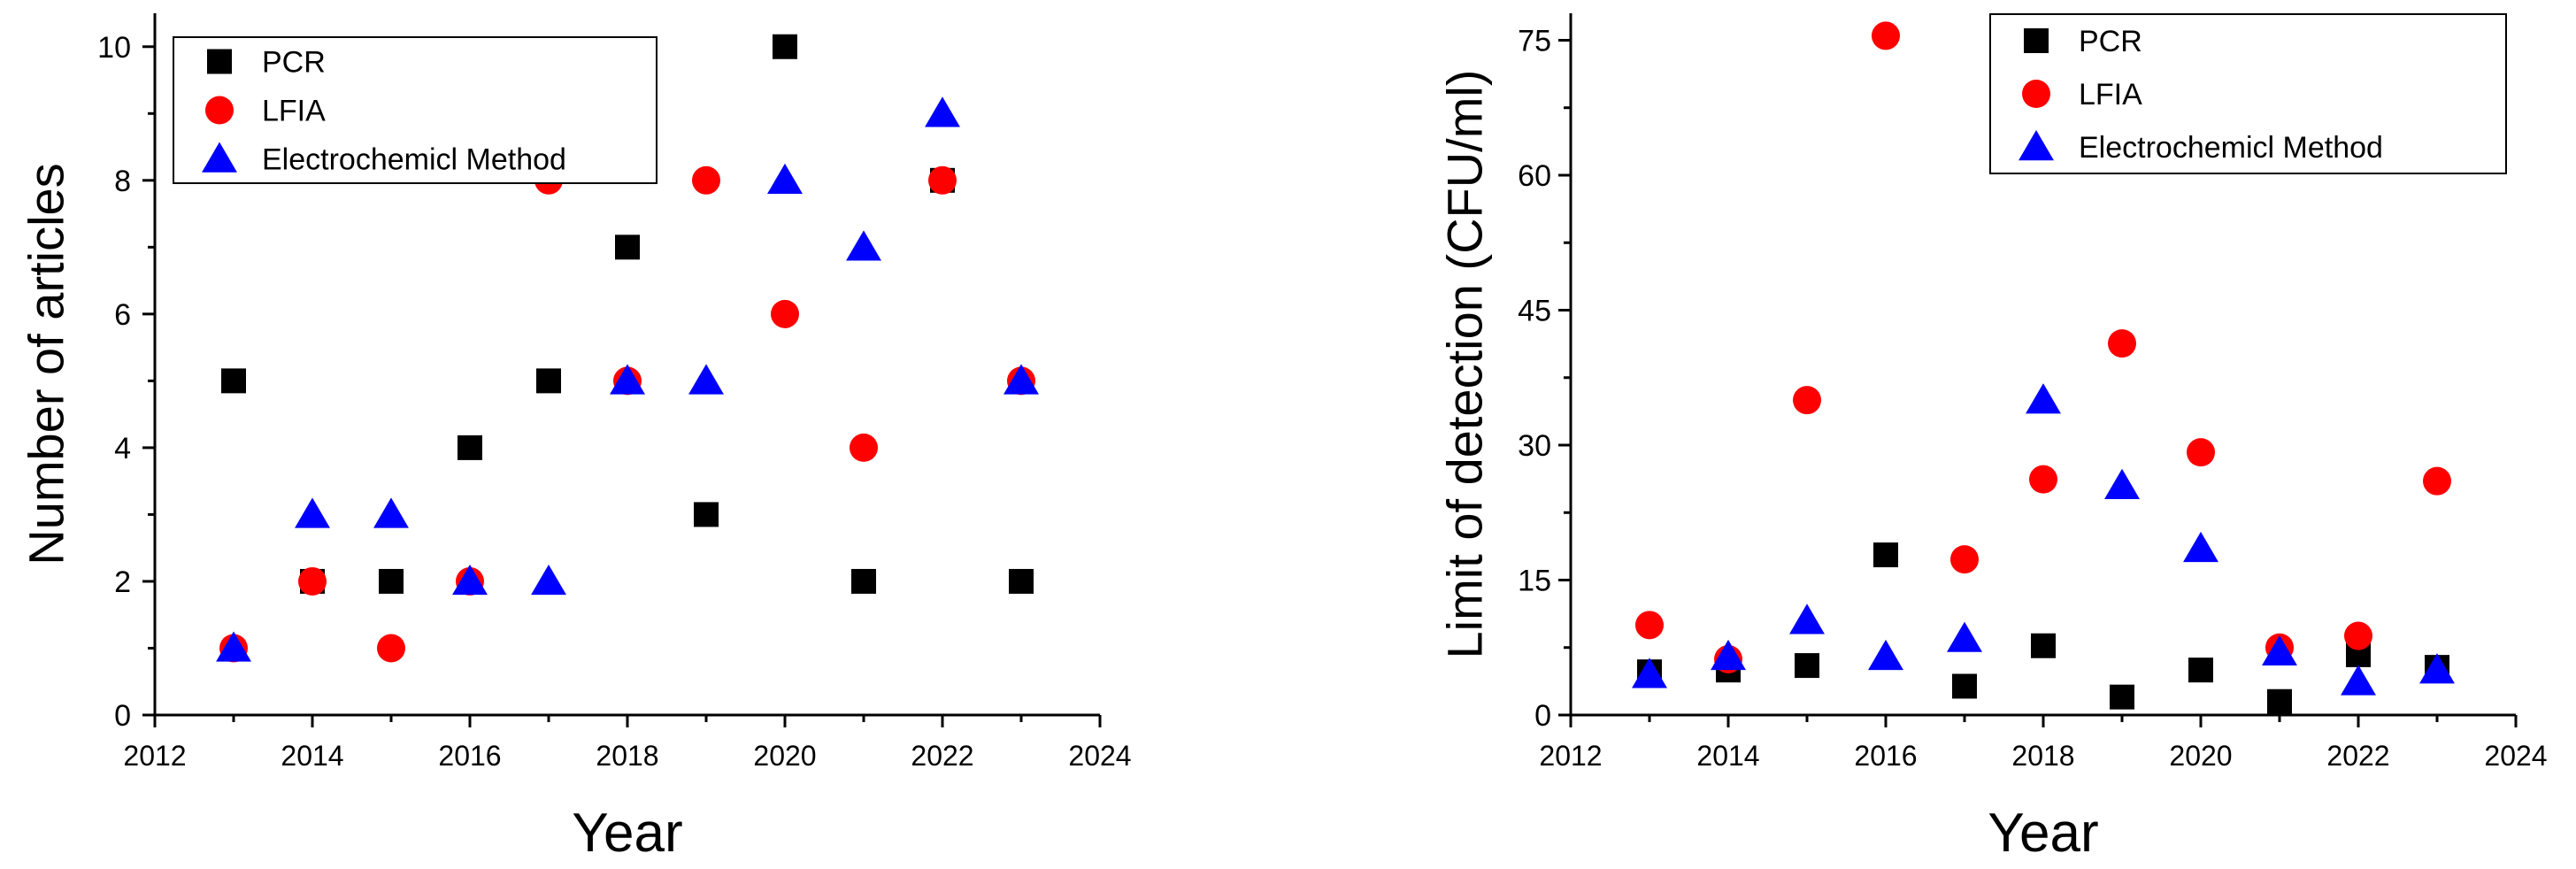  What do you see at coordinates (1465, 365) in the screenshot?
I see `y-axis-label: Limit of detection (CFU/ml)` at bounding box center [1465, 365].